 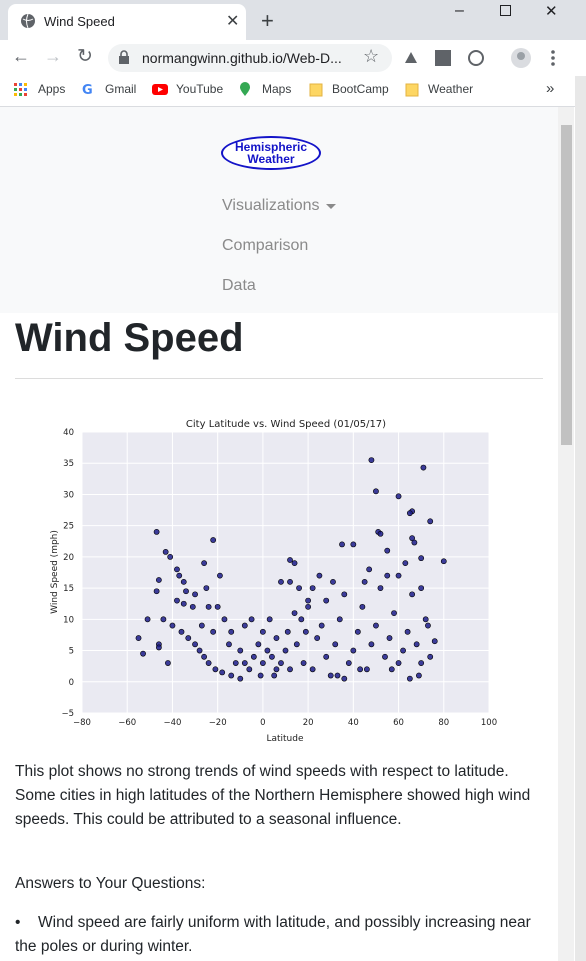 I want to click on back: ←, so click(x=21, y=56).